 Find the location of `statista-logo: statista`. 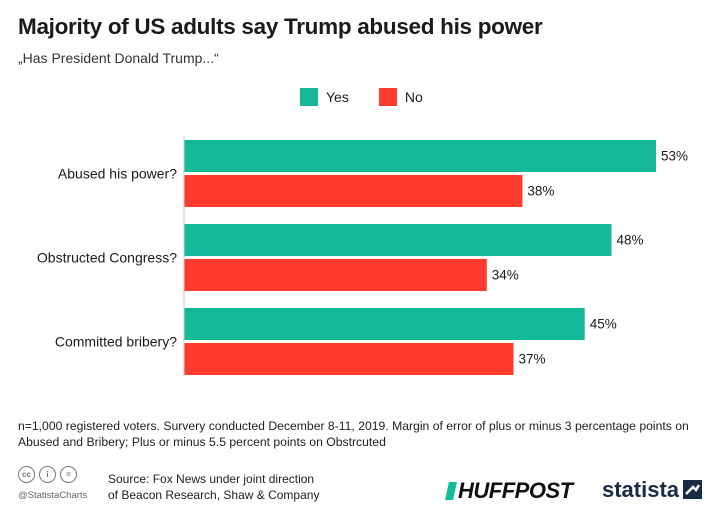

statista-logo: statista is located at coordinates (641, 489).